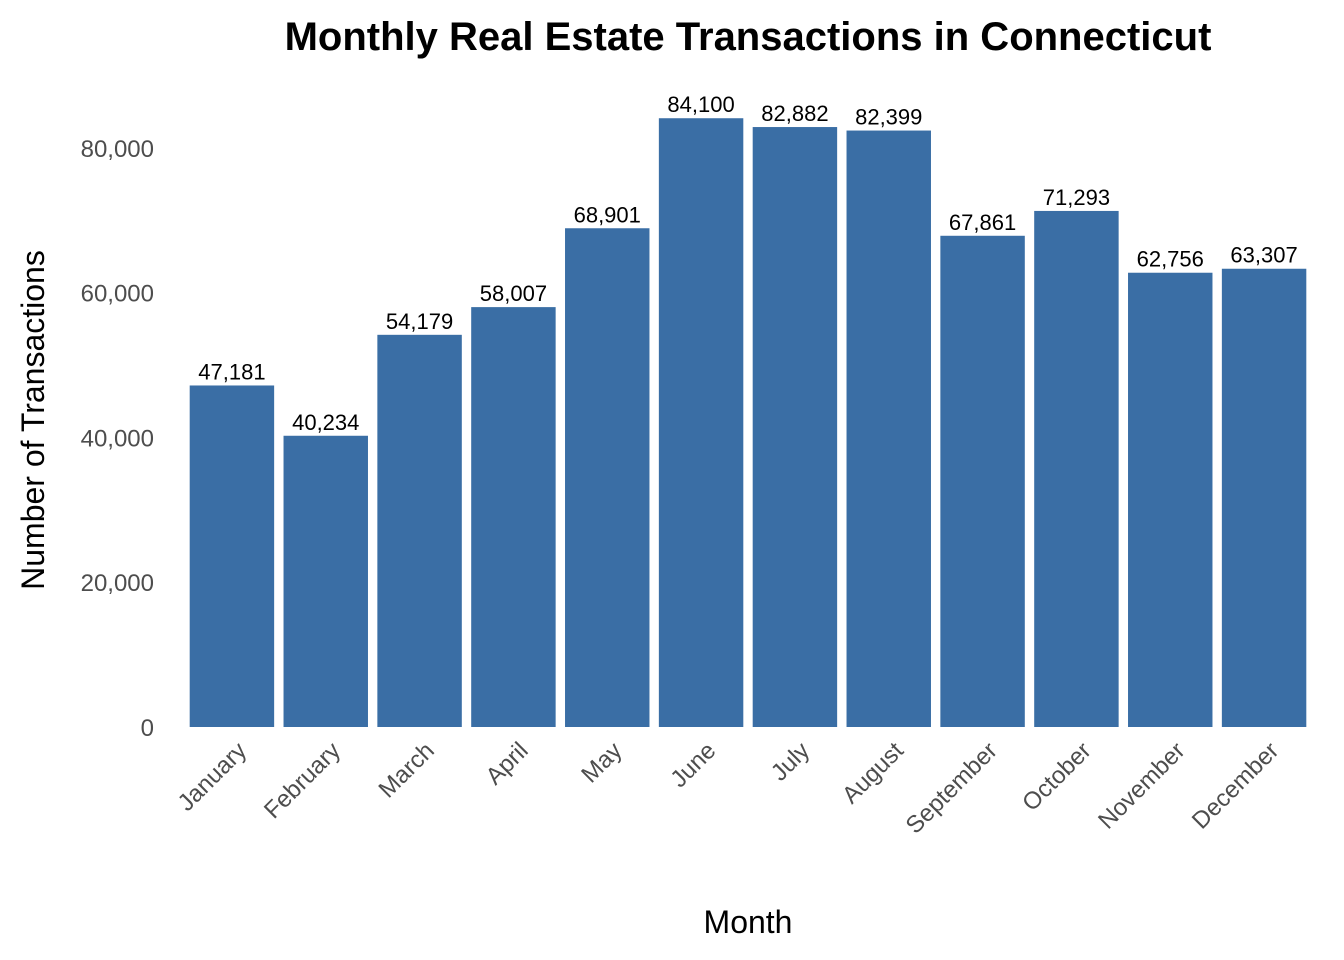  What do you see at coordinates (607, 214) in the screenshot?
I see `bar-value-label: 68,901` at bounding box center [607, 214].